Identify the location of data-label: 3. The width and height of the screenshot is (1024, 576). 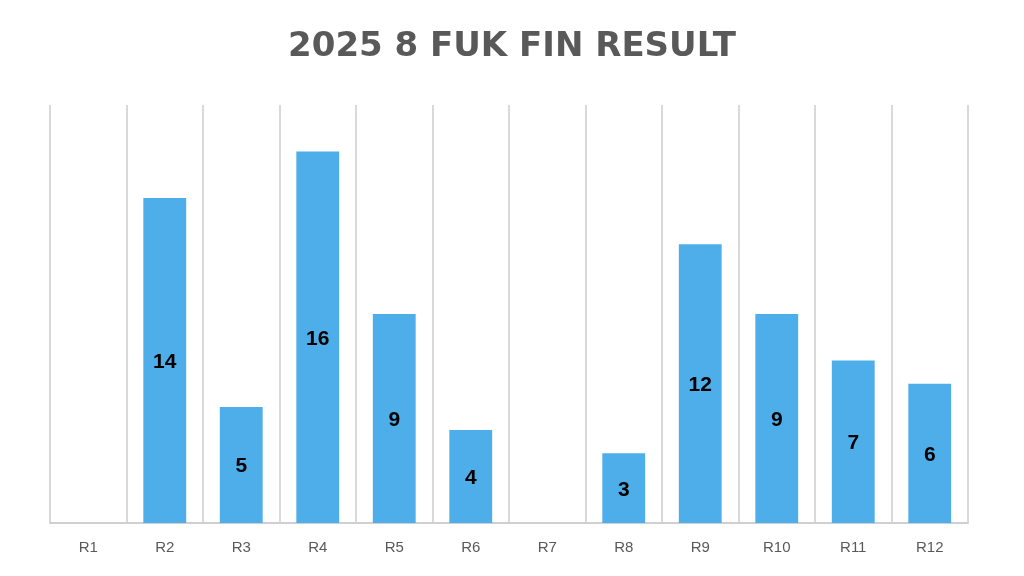
(623, 488).